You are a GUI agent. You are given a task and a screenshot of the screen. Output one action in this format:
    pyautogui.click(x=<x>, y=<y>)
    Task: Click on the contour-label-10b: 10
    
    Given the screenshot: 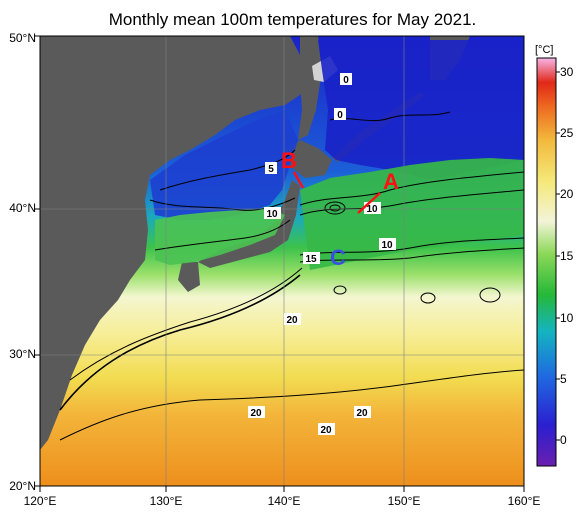 What is the action you would take?
    pyautogui.click(x=372, y=209)
    